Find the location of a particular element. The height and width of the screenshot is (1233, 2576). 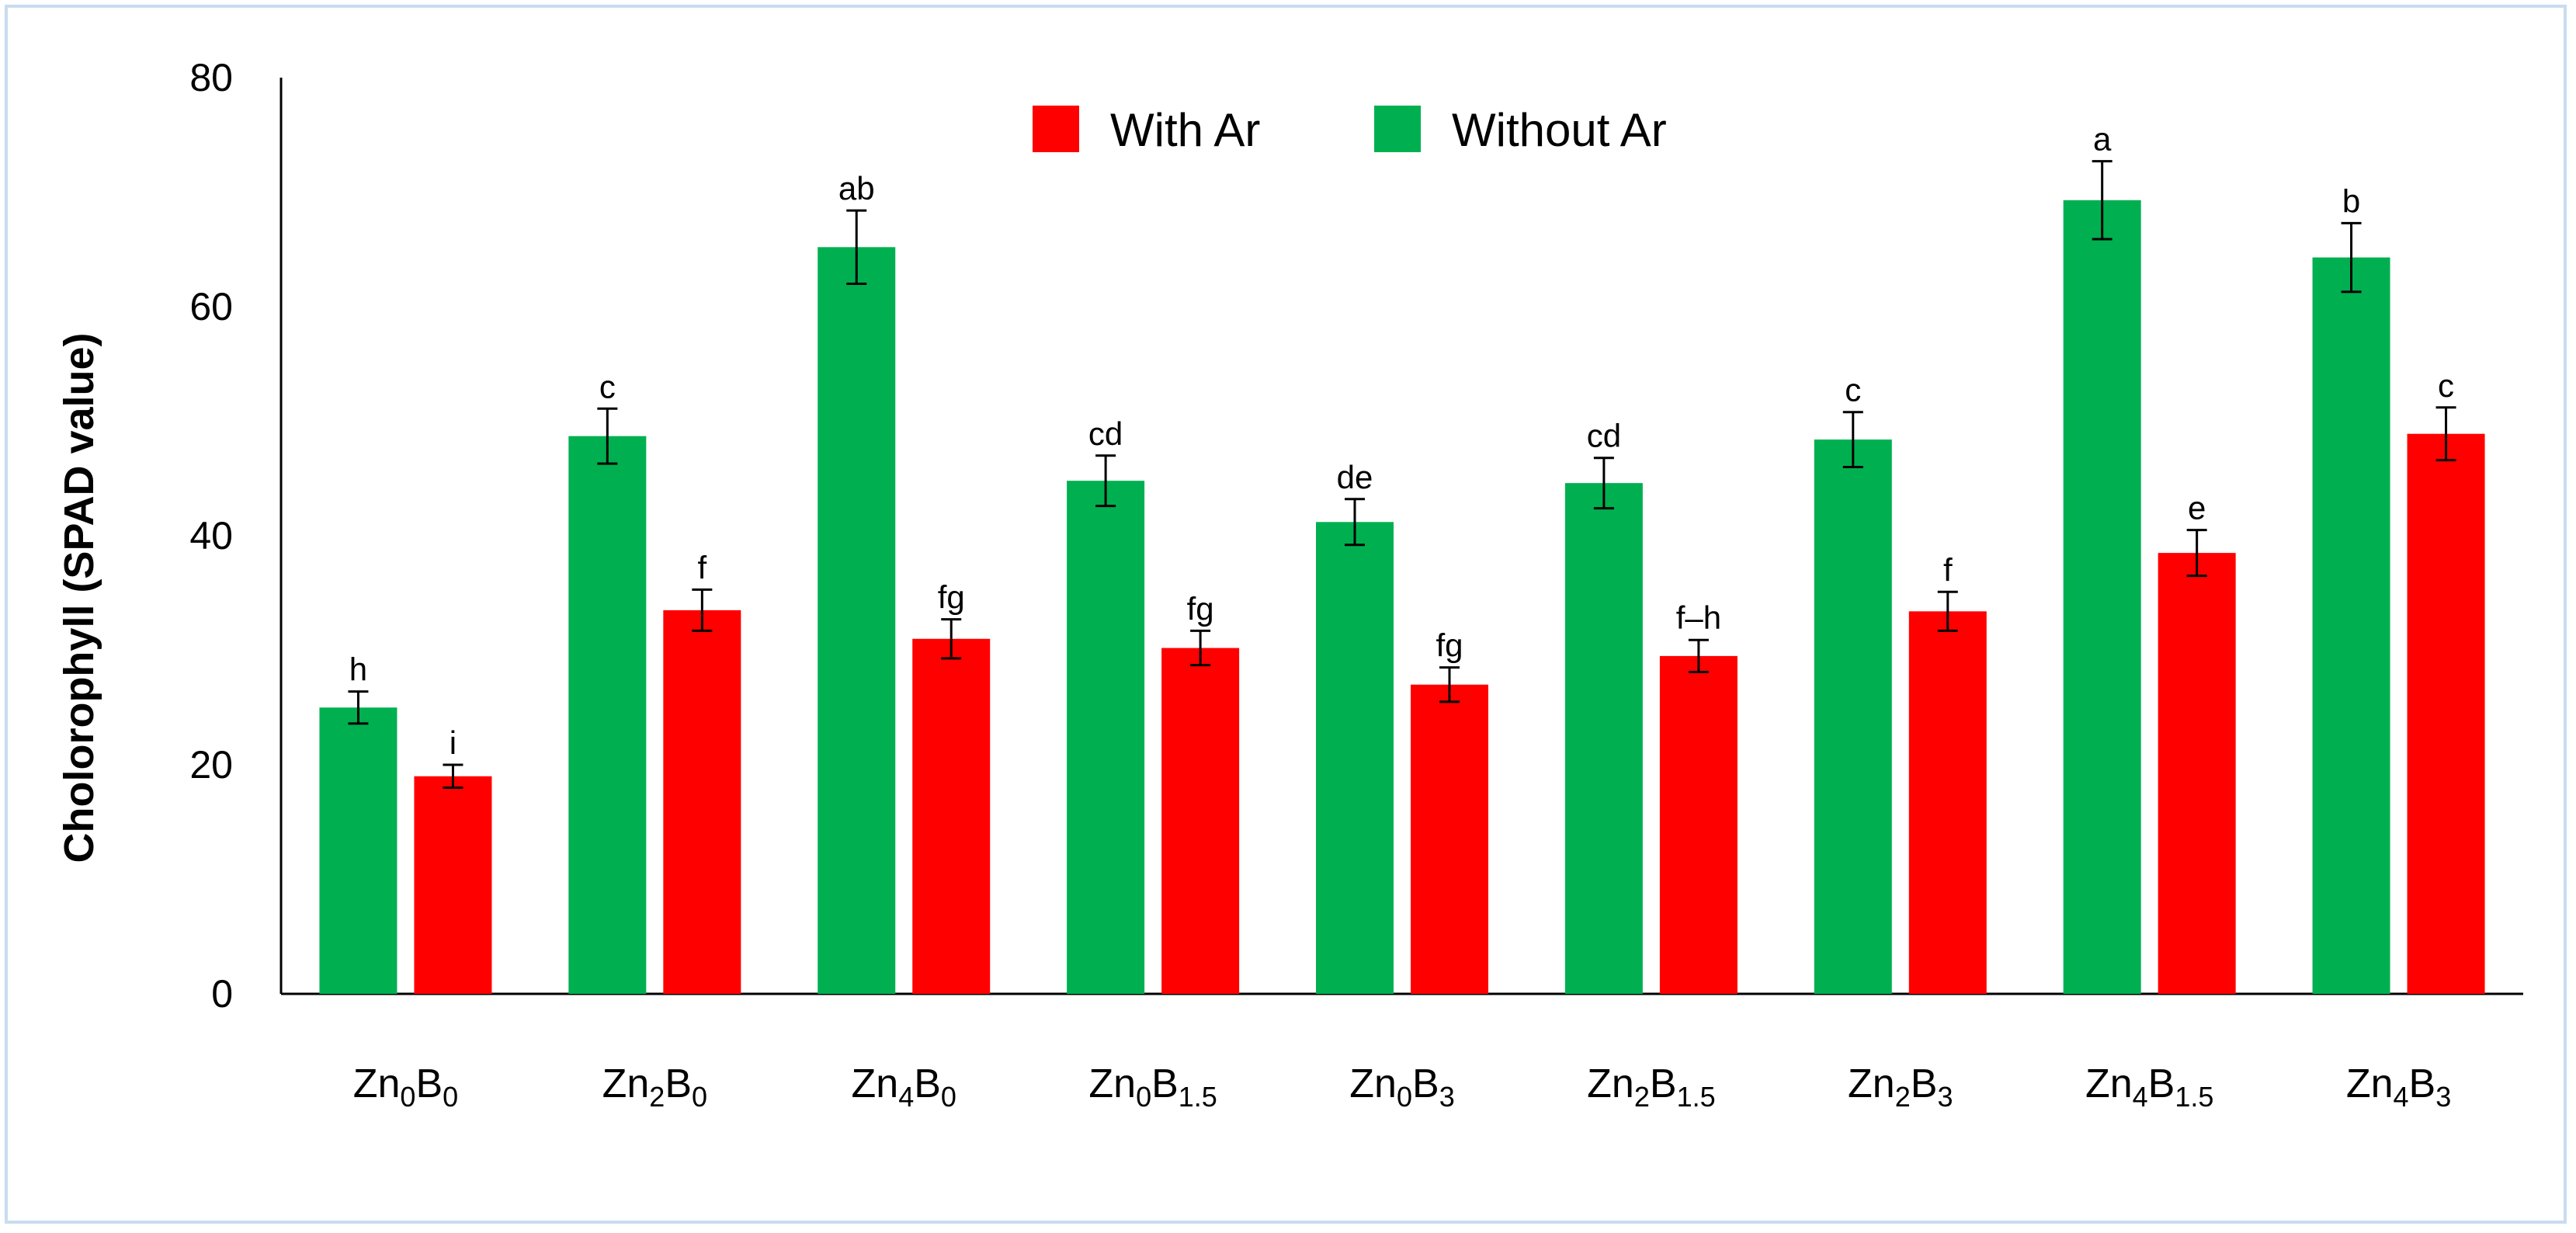

y-tick-label: 60 is located at coordinates (211, 306).